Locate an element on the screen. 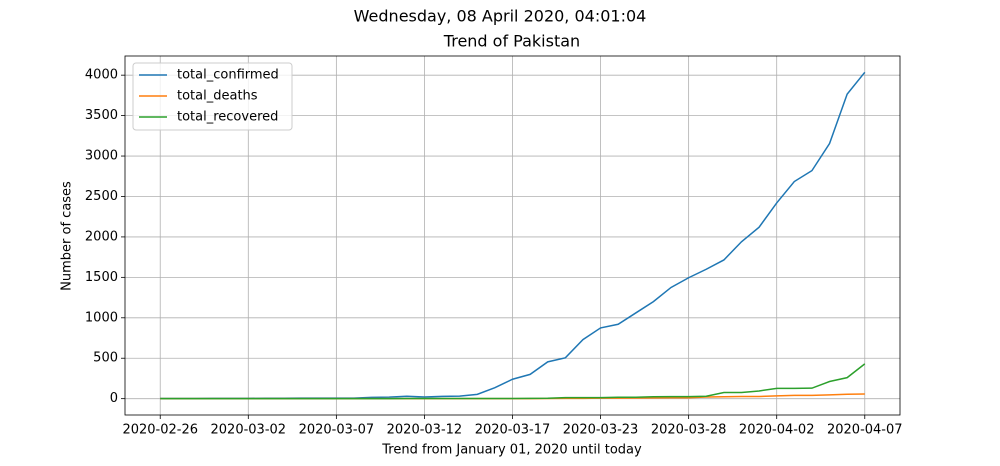  y-tick-label: 2500 is located at coordinates (101, 196).